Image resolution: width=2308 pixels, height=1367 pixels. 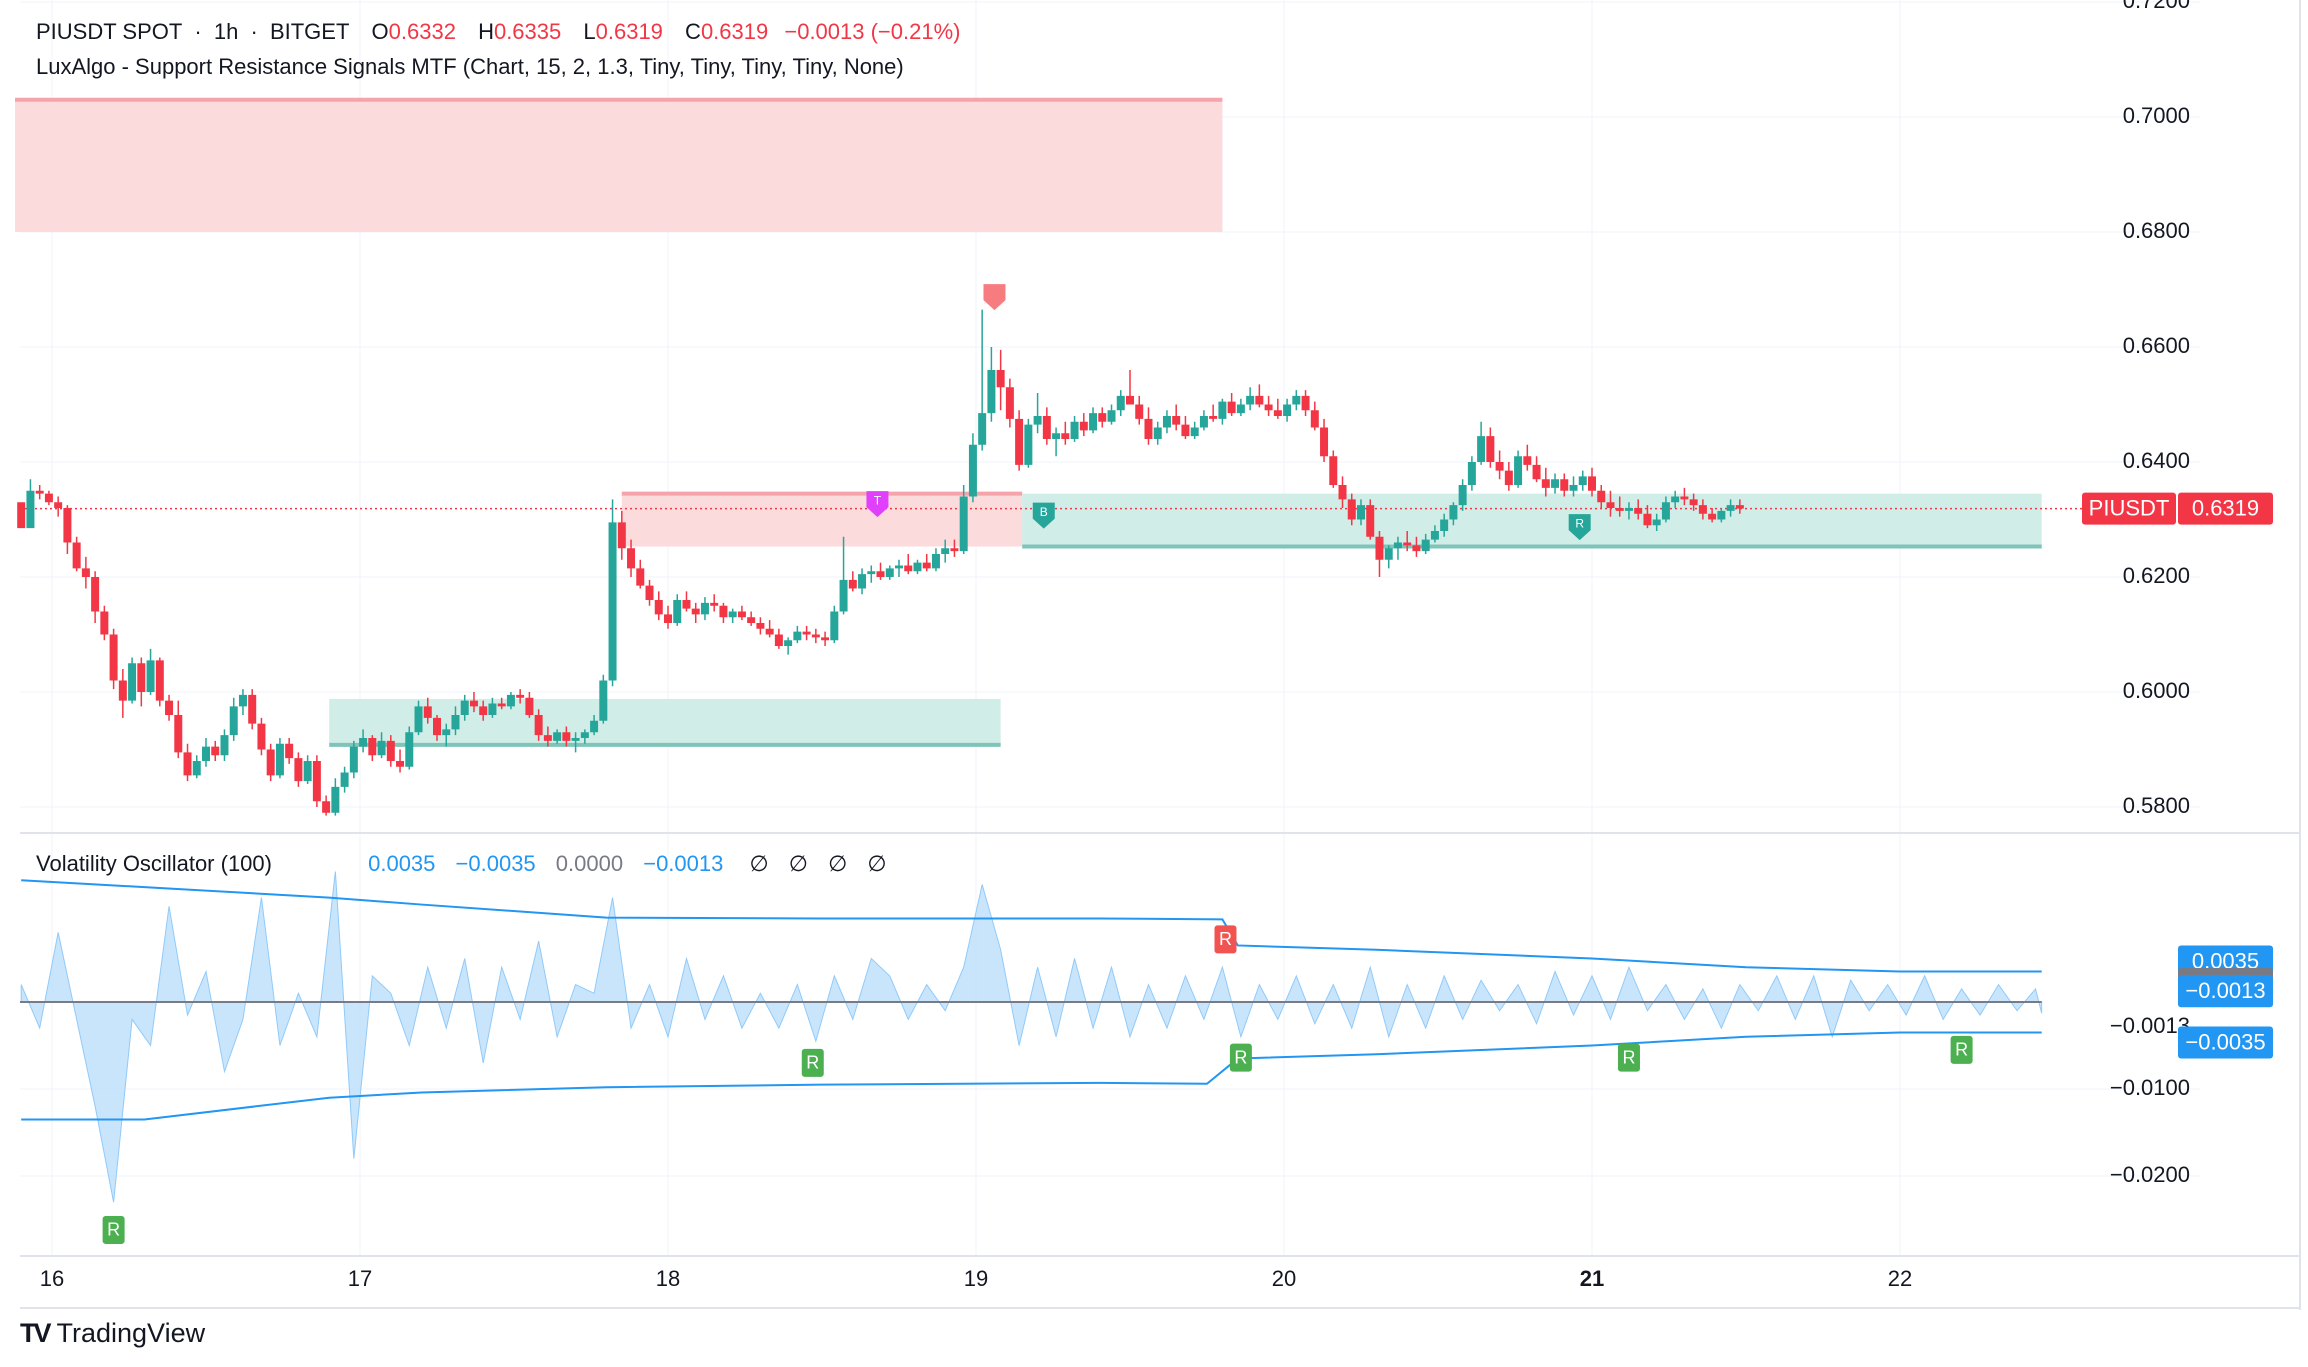 I want to click on osc-y-tick-label: −0.0200, so click(x=2150, y=1174).